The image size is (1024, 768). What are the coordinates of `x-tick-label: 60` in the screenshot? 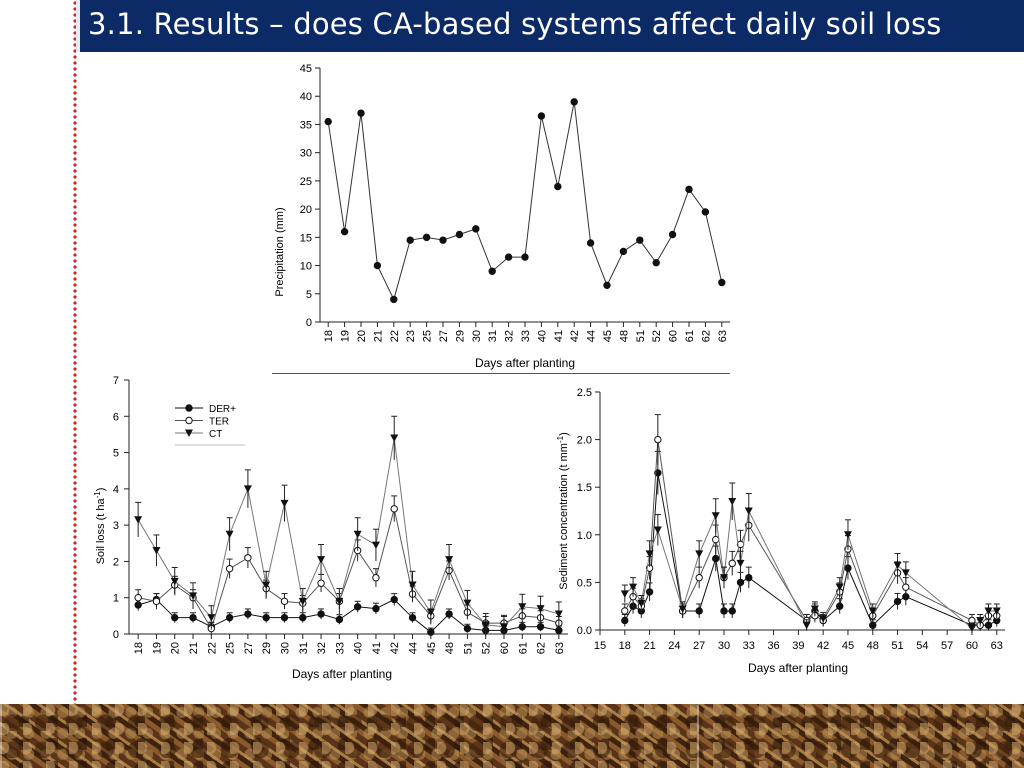 It's located at (674, 336).